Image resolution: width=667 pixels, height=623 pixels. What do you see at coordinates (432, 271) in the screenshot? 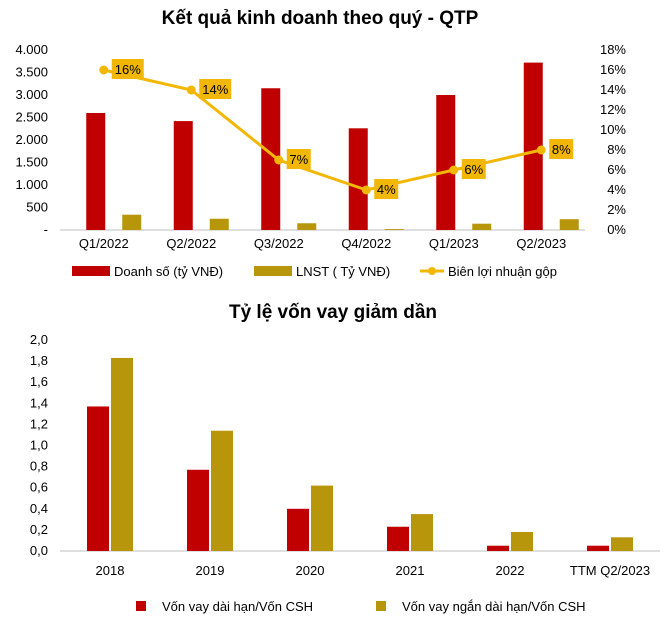
I see `chart1-legend-marker` at bounding box center [432, 271].